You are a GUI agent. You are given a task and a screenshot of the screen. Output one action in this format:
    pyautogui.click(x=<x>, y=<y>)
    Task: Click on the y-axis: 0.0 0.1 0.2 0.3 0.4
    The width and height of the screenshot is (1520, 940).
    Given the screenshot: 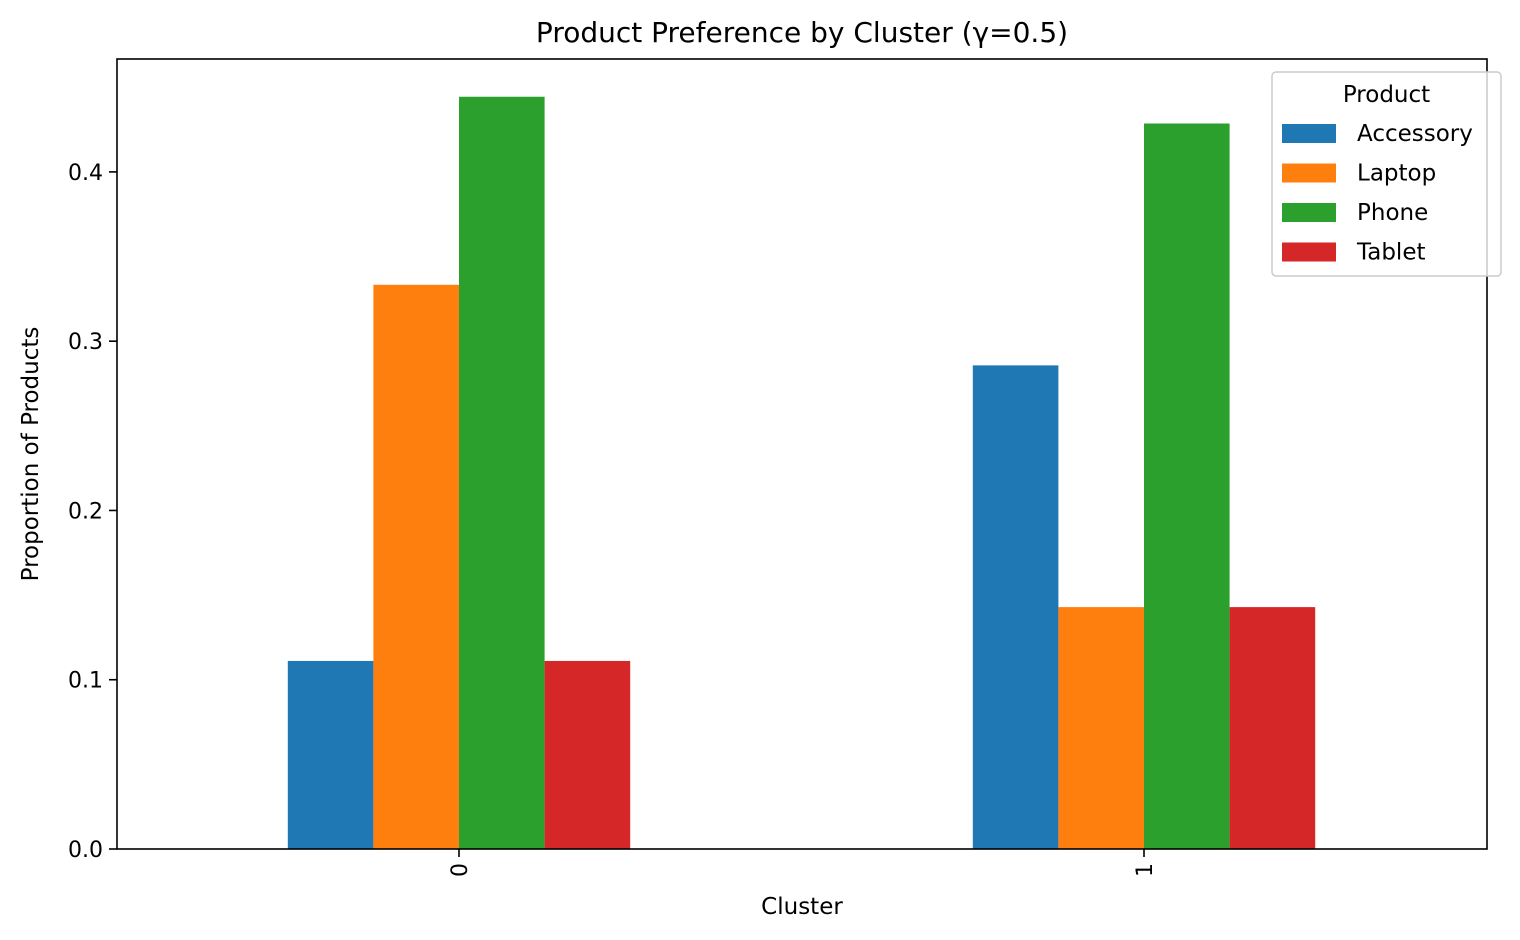 What is the action you would take?
    pyautogui.click(x=92, y=512)
    